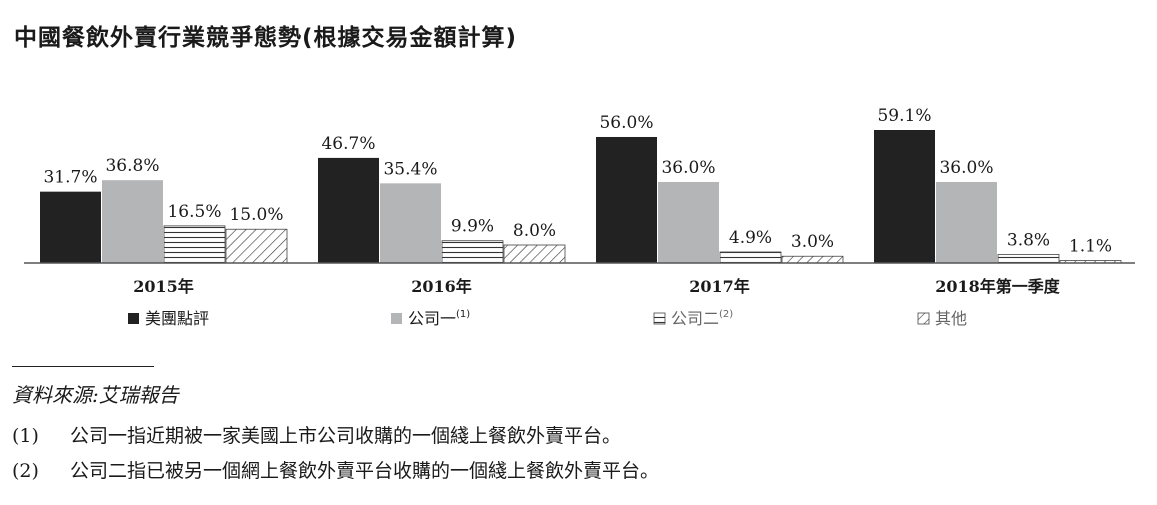 The width and height of the screenshot is (1157, 505). Describe the element at coordinates (534, 231) in the screenshot. I see `data-label-series4-cat2: 8.0%` at that location.